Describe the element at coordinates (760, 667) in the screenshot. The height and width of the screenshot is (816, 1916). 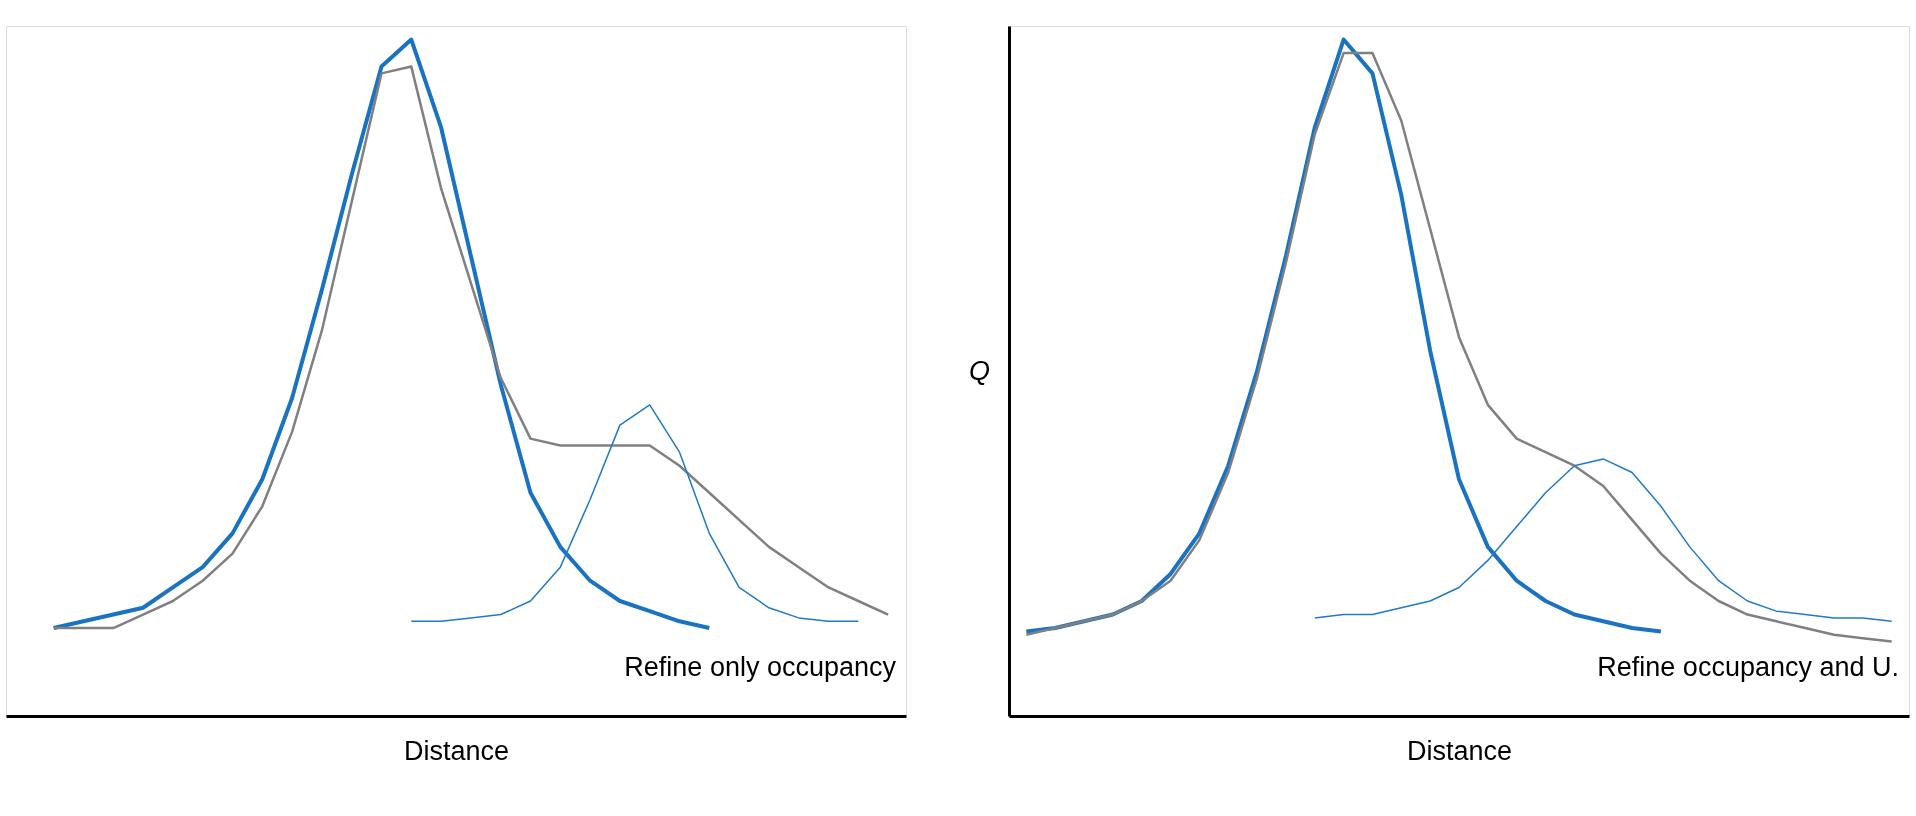
I see `annotation: Refine only occupancy` at that location.